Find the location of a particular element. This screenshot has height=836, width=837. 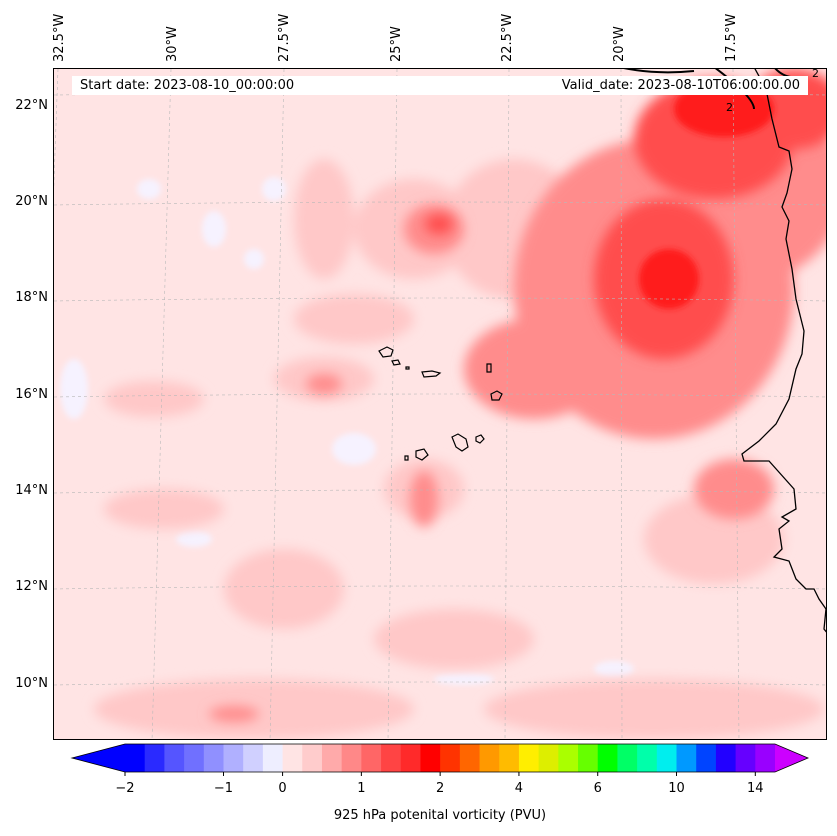

contour-label-1: 2 is located at coordinates (729, 107).